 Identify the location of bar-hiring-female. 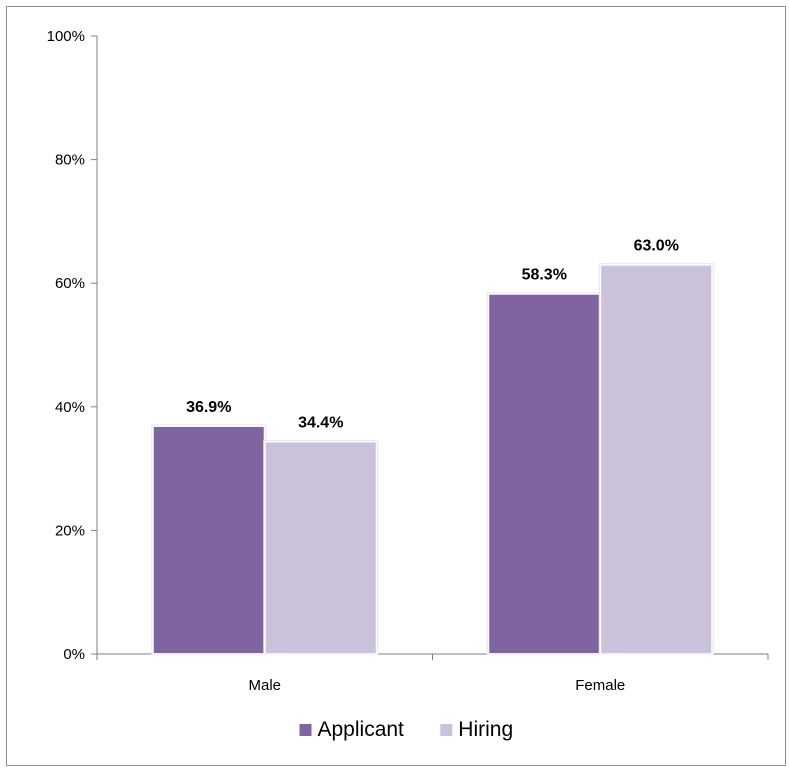
(656, 459).